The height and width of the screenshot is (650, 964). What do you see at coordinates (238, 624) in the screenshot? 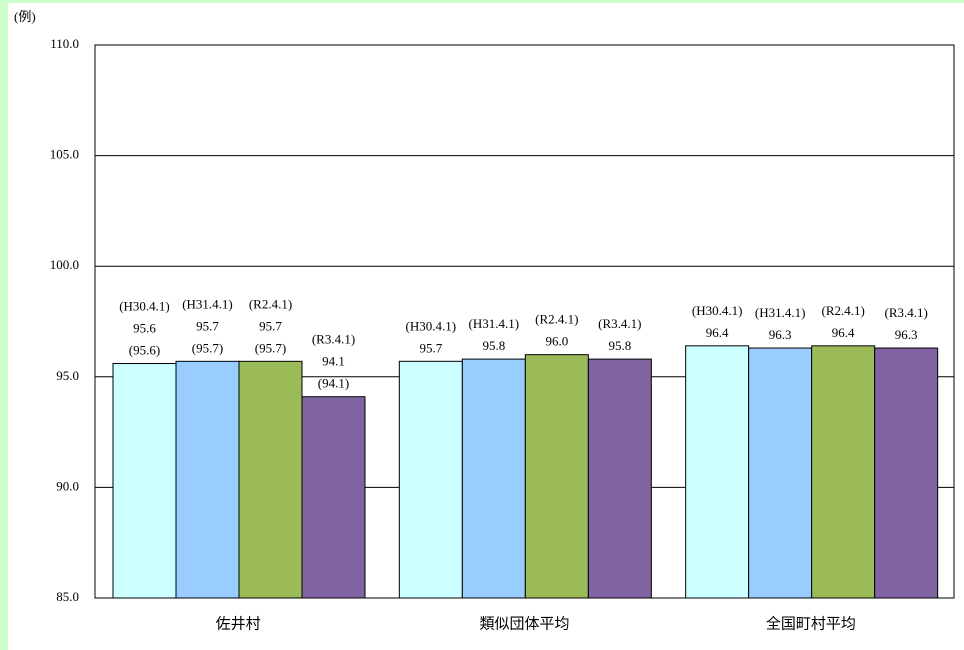
I see `x-tick-label: 佐井村` at bounding box center [238, 624].